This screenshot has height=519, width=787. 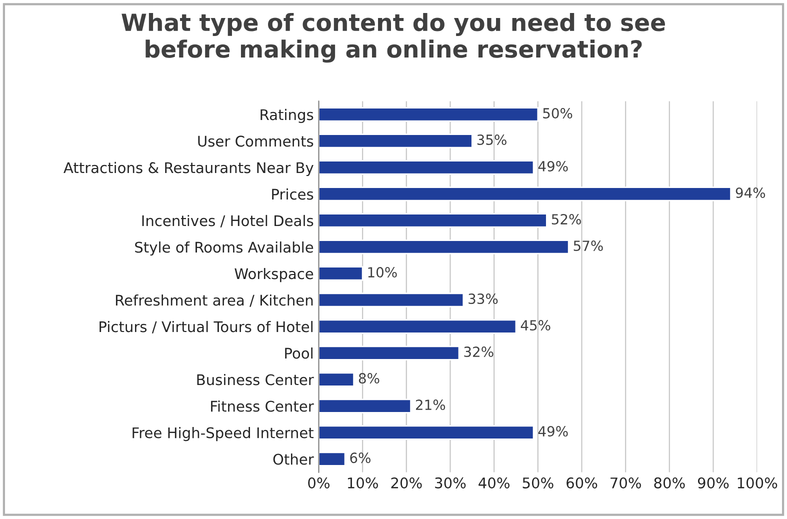 I want to click on y-tick-label: Business Center, so click(x=255, y=380).